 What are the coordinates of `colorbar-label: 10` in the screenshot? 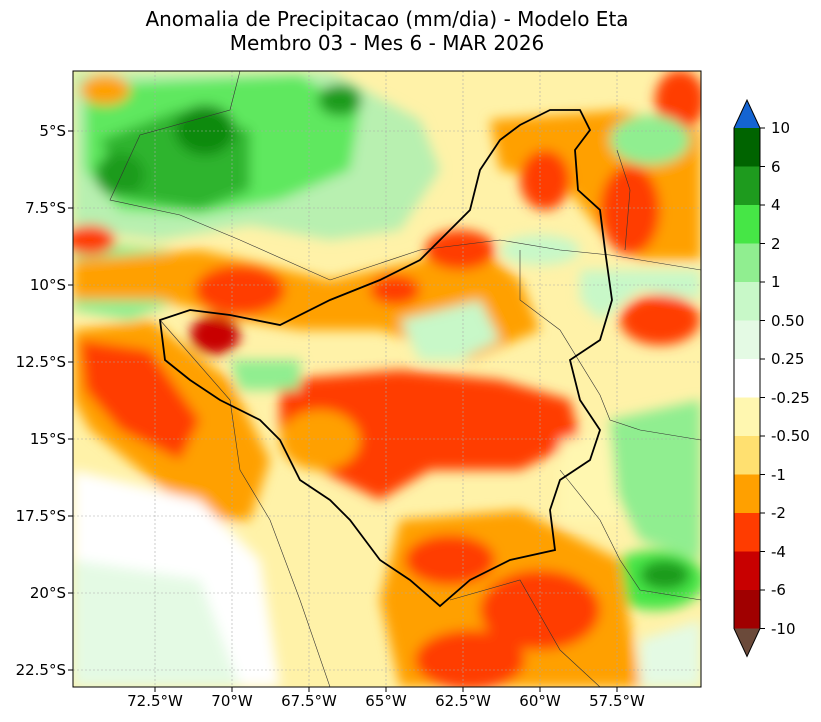 It's located at (781, 128).